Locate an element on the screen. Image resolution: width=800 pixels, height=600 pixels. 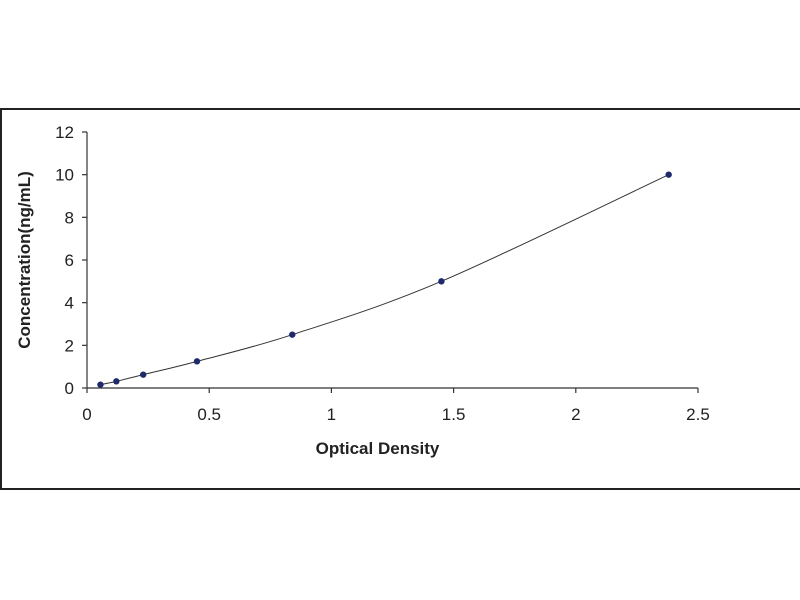
y-tick-label: 4 is located at coordinates (69, 303).